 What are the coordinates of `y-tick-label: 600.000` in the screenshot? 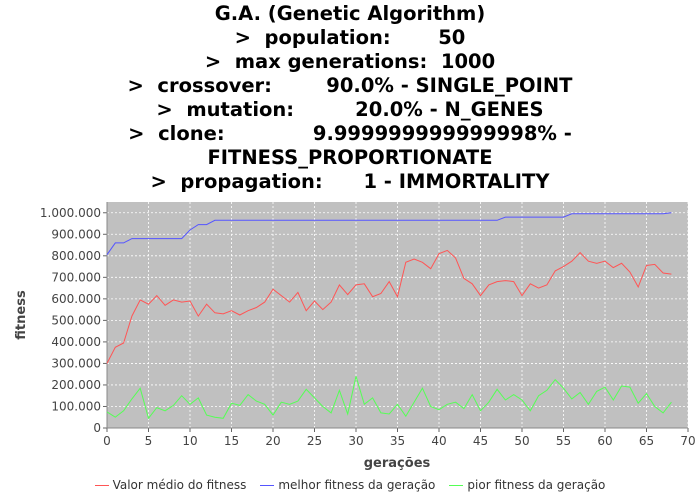 It's located at (76, 299).